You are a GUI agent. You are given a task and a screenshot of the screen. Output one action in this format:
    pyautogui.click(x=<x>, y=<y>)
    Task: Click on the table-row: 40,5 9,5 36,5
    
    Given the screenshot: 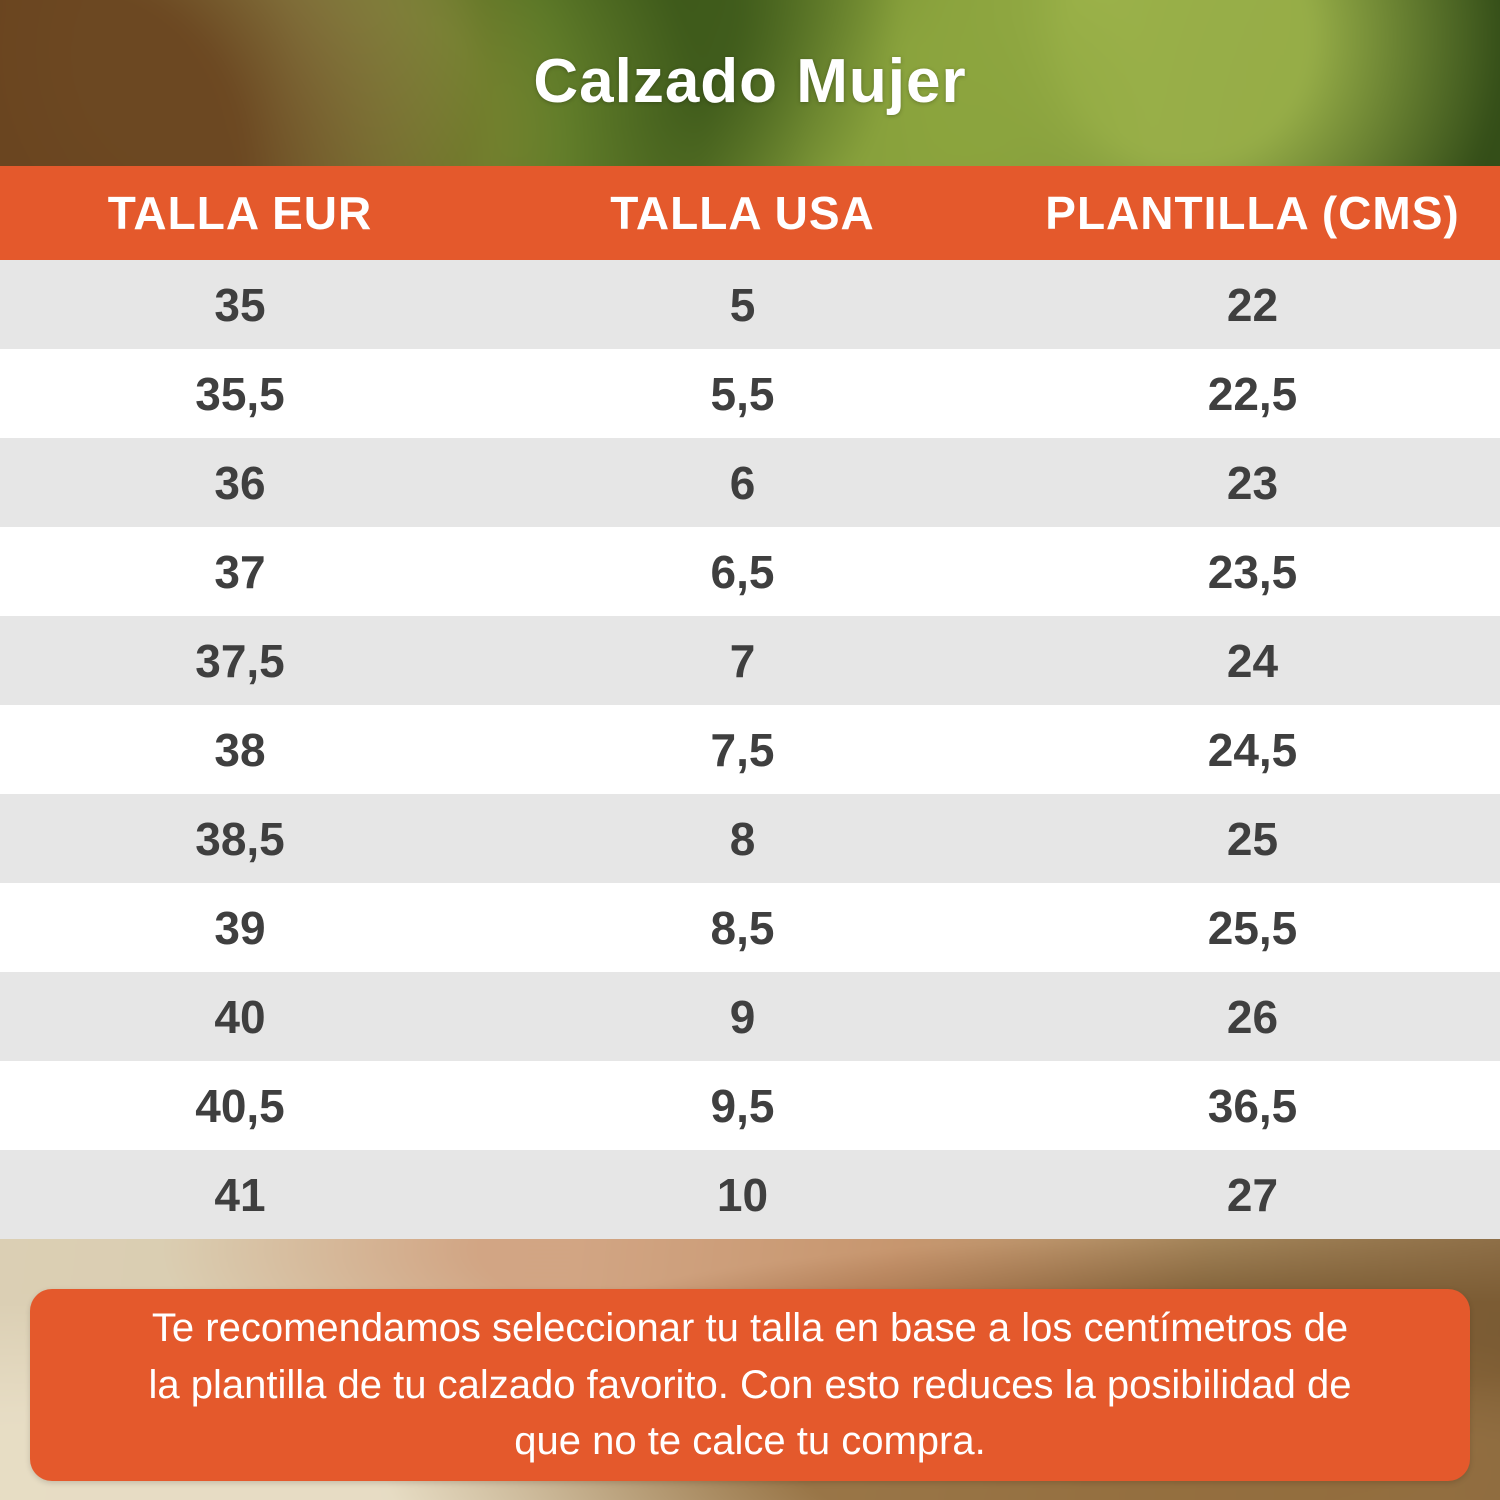 What is the action you would take?
    pyautogui.click(x=750, y=1105)
    